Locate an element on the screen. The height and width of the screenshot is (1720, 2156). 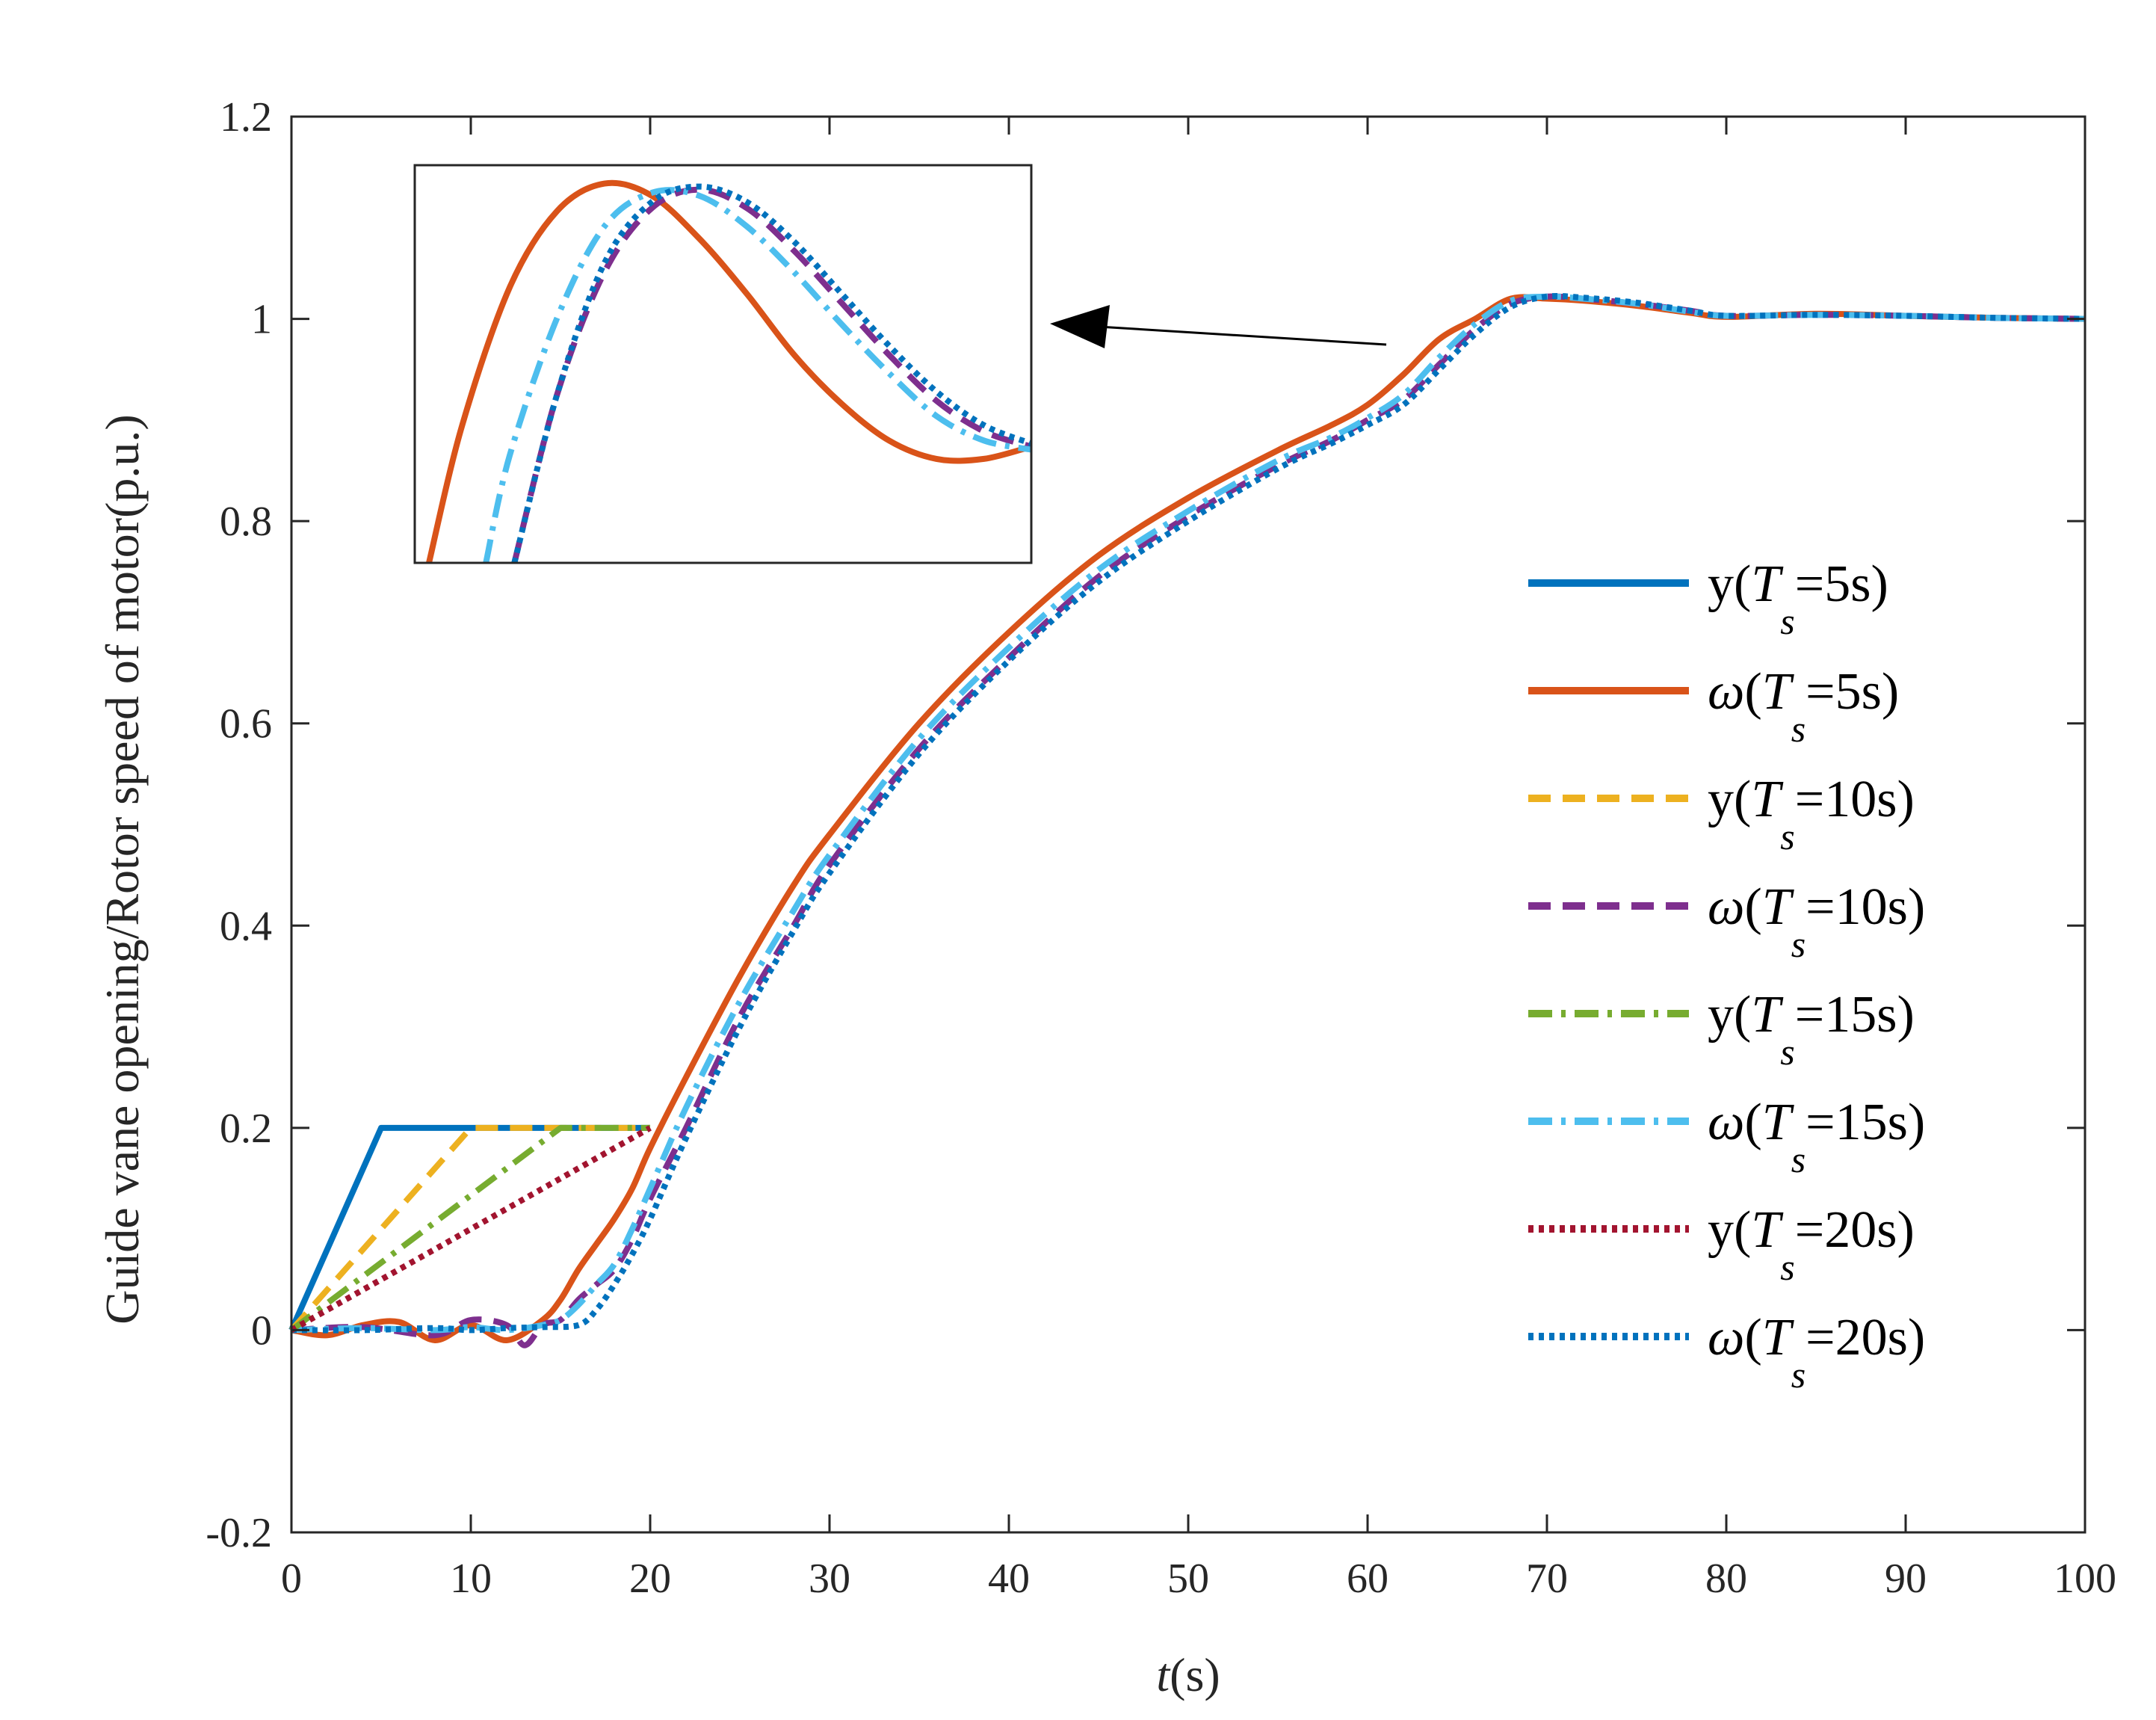
legend-label-3: ω(Ts=10s) is located at coordinates (1816, 921).